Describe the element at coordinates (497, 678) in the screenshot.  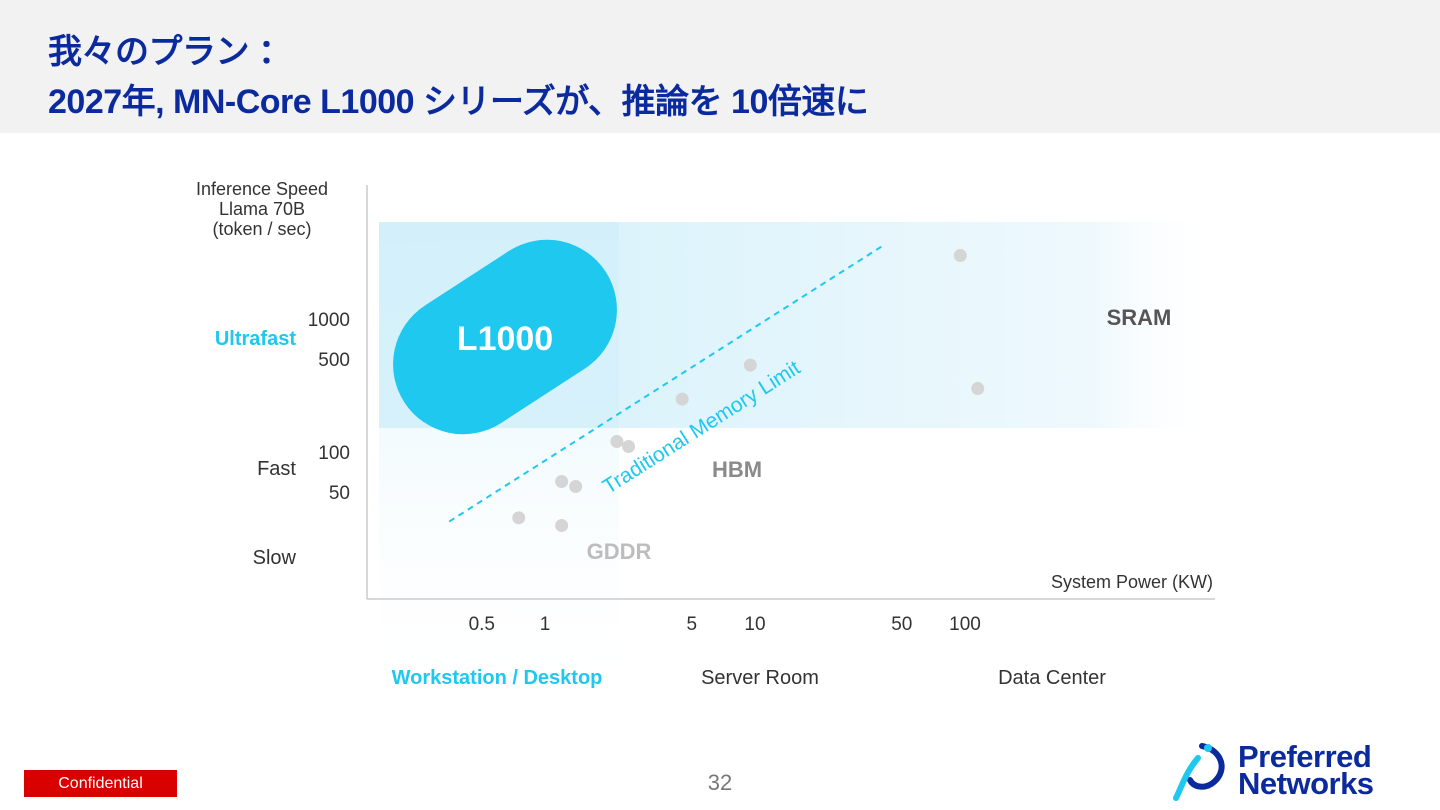
I see `x-category-label: Workstation / Desktop` at that location.